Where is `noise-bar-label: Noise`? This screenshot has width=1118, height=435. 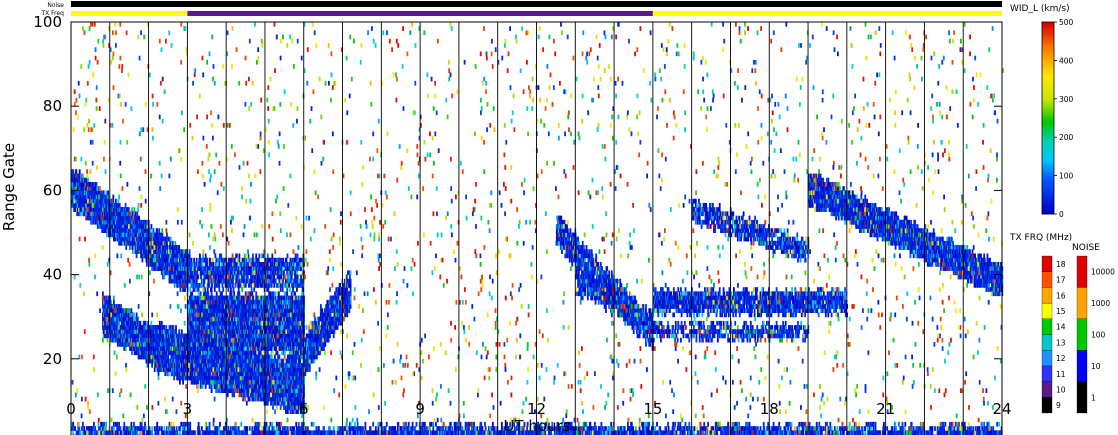
noise-bar-label: Noise is located at coordinates (55, 5).